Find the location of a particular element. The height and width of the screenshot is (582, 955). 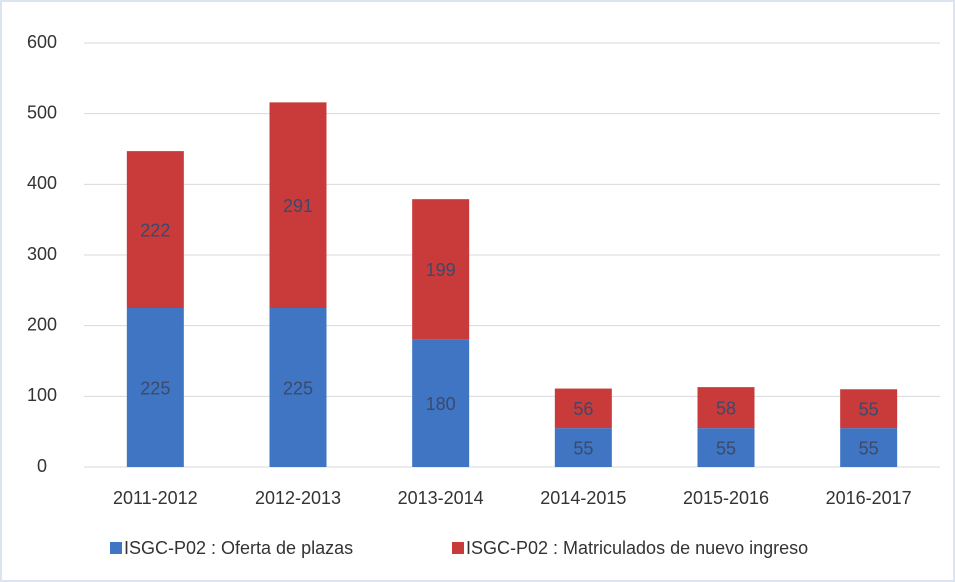

y-tick-label: 300 is located at coordinates (42, 254).